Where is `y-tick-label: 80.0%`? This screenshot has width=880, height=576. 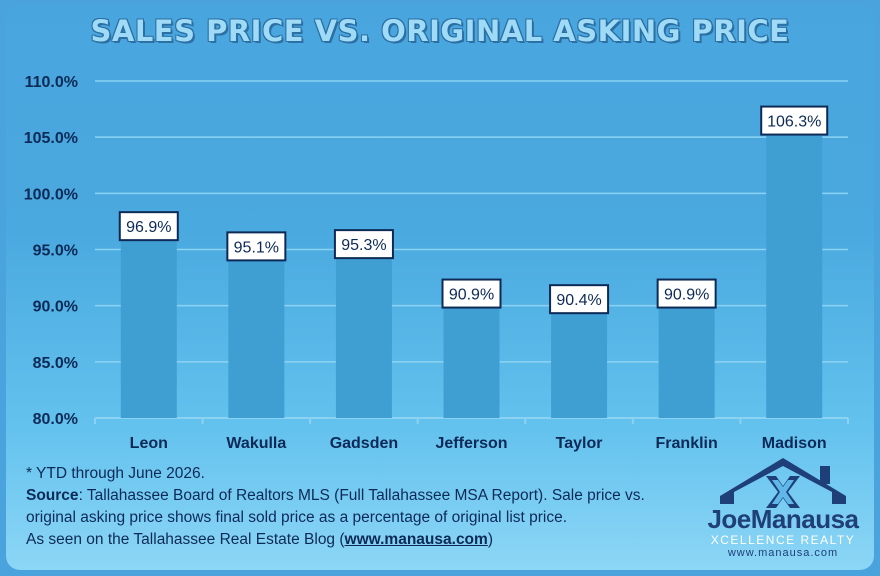
y-tick-label: 80.0% is located at coordinates (55, 419).